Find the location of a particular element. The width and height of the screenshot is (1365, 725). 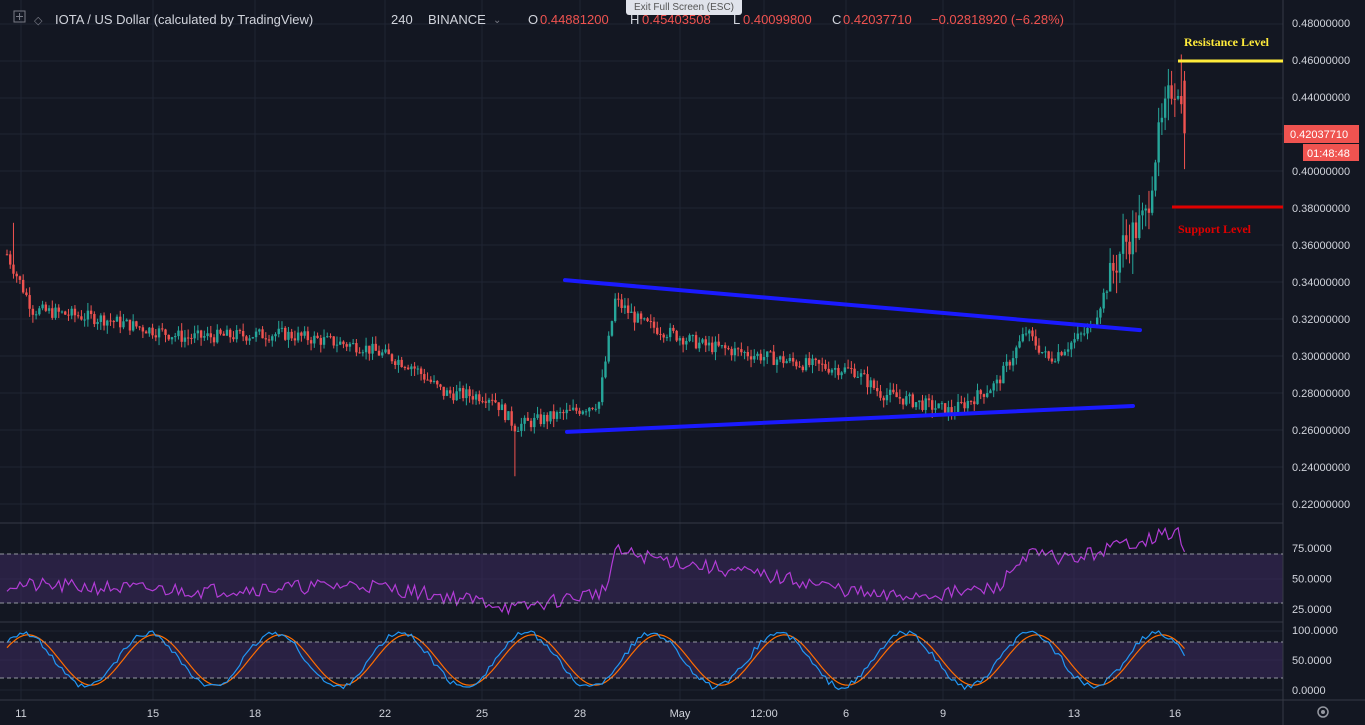

last-price-text: 0.42037710 is located at coordinates (1319, 135).